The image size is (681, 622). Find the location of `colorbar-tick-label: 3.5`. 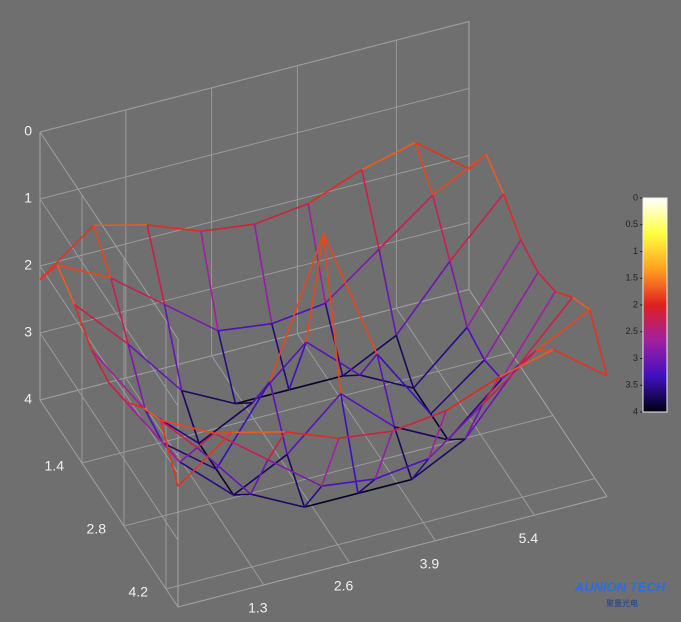

colorbar-tick-label: 3.5 is located at coordinates (631, 385).